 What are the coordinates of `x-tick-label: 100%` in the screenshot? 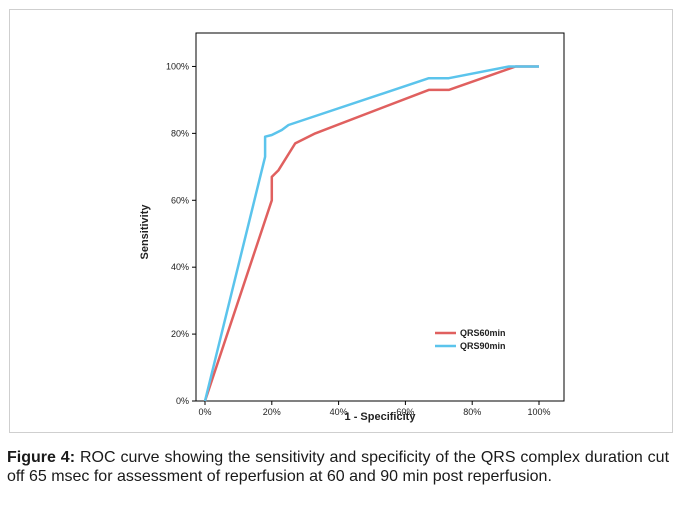 It's located at (538, 412).